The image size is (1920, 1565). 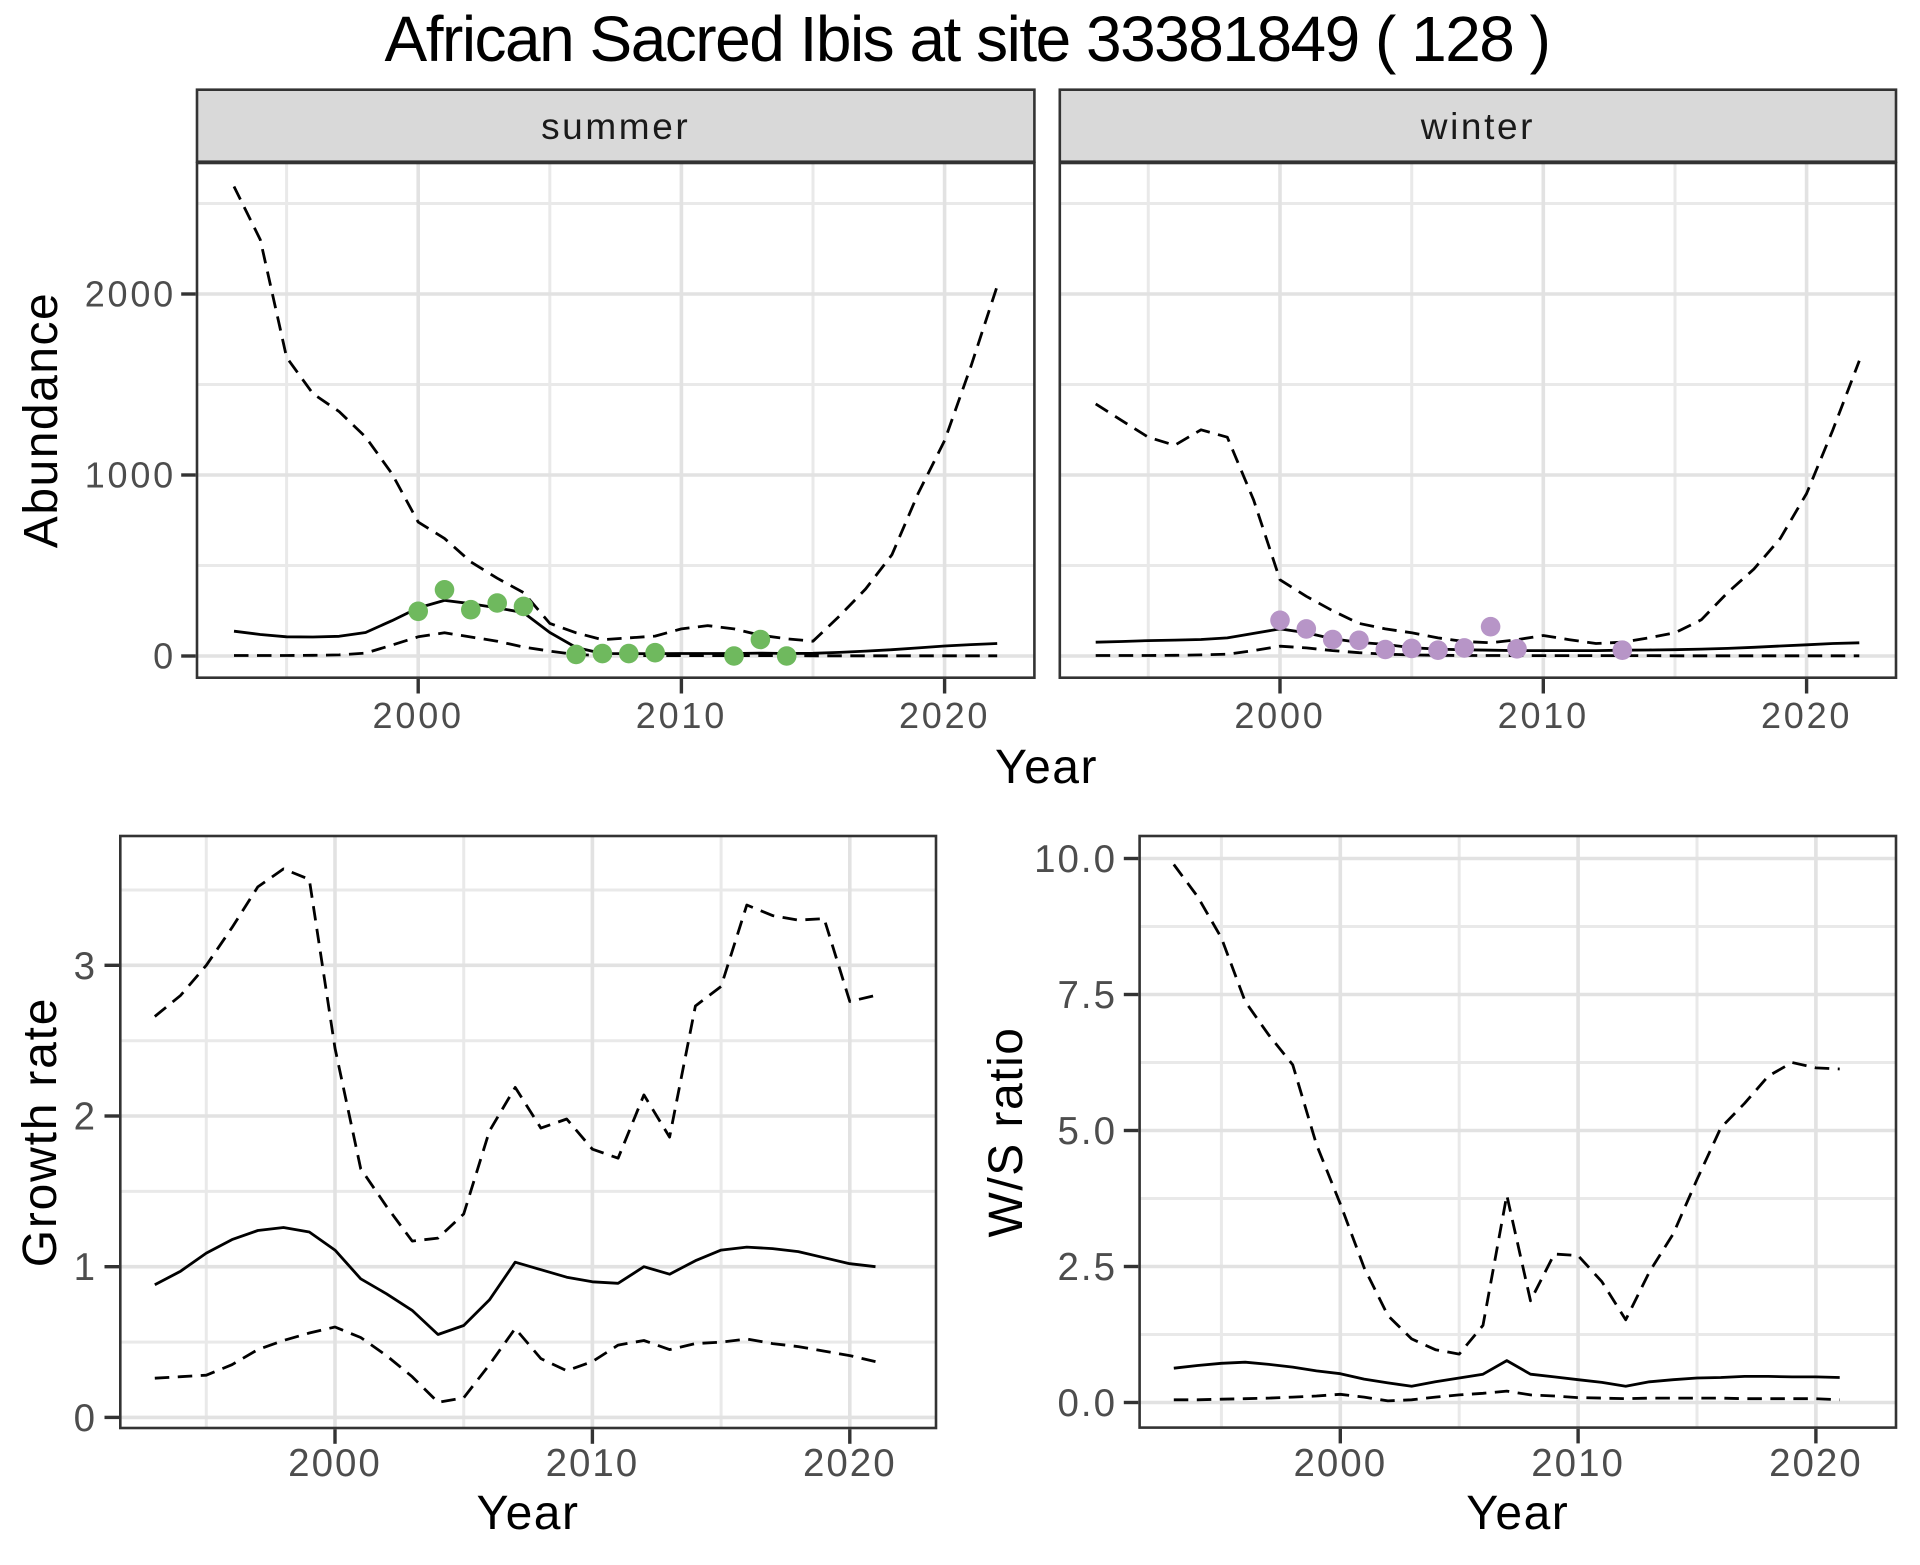 What do you see at coordinates (130, 475) in the screenshot?
I see `svg-text: 1000` at bounding box center [130, 475].